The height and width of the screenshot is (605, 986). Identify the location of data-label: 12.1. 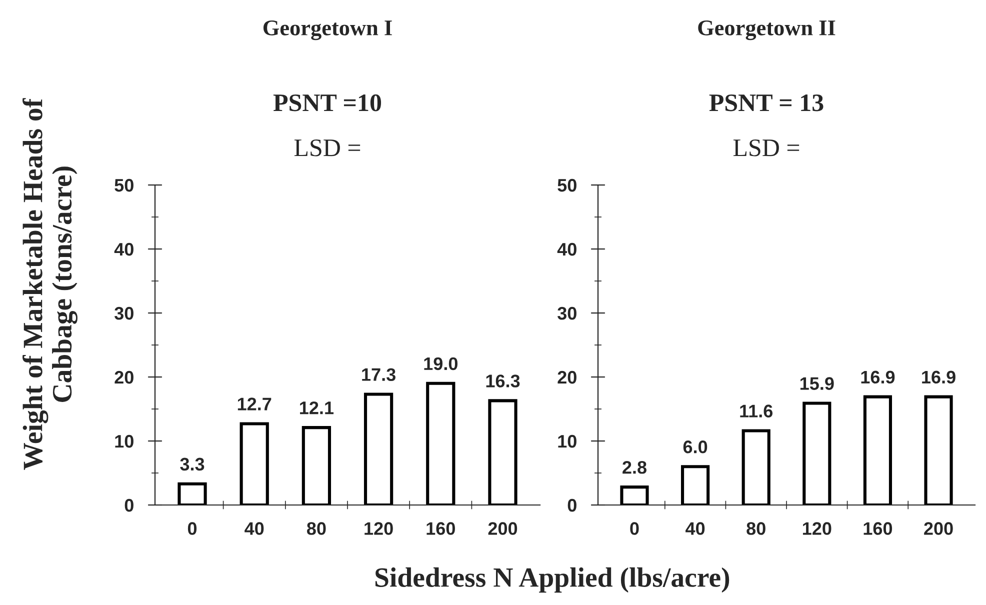
(317, 407).